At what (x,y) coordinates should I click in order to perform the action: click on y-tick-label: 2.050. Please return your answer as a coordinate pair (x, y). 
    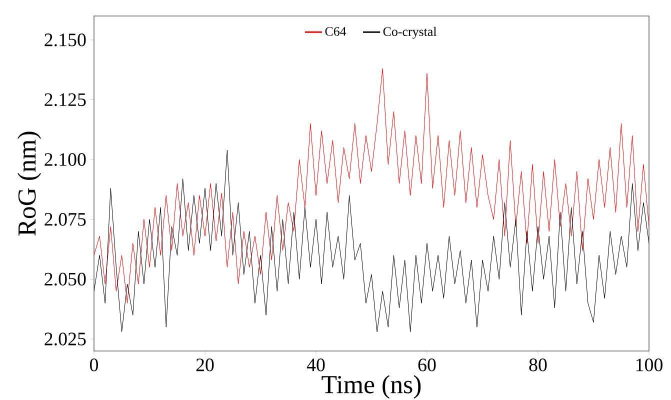
    Looking at the image, I should click on (65, 279).